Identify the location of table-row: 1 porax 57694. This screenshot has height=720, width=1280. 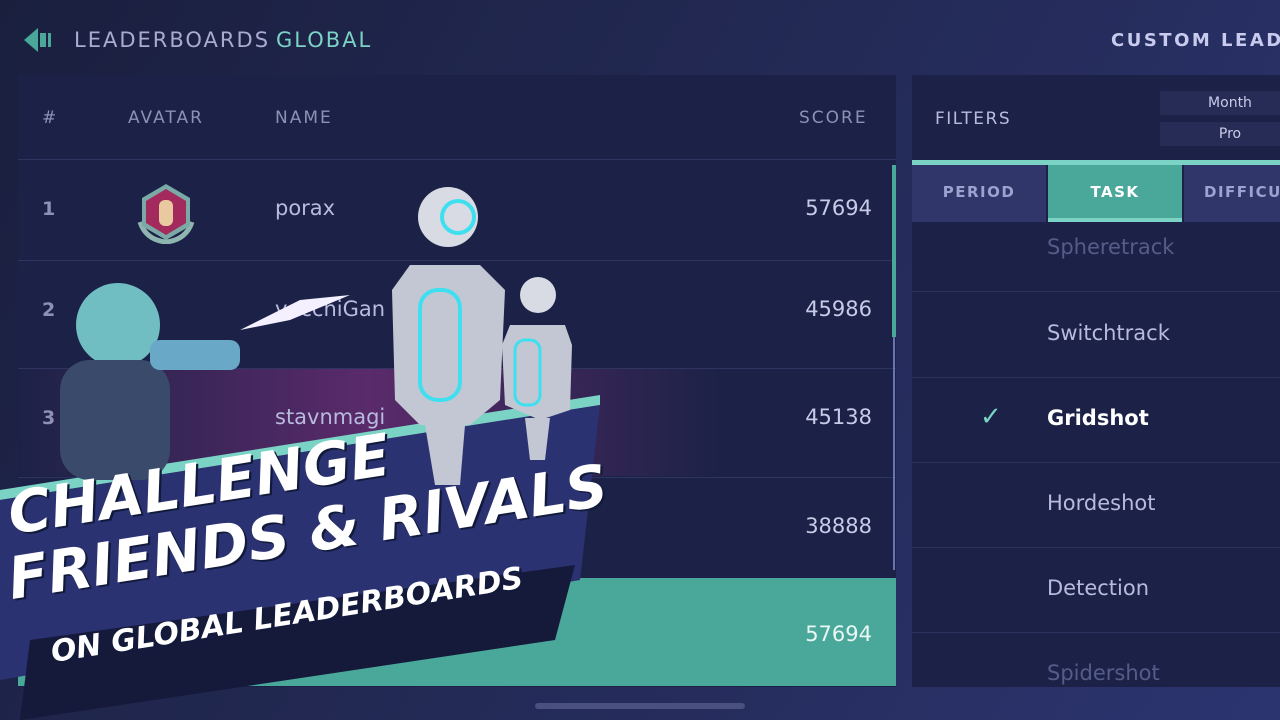
(457, 213).